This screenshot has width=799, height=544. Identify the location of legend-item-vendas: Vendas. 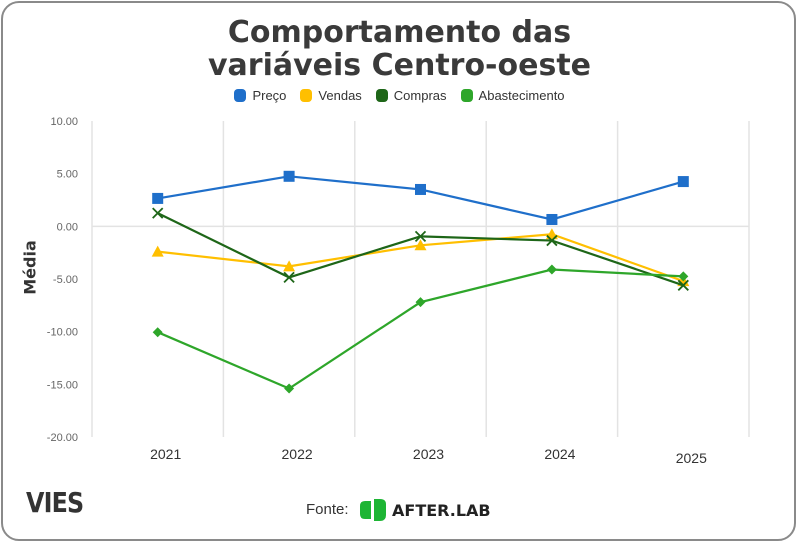
(331, 95).